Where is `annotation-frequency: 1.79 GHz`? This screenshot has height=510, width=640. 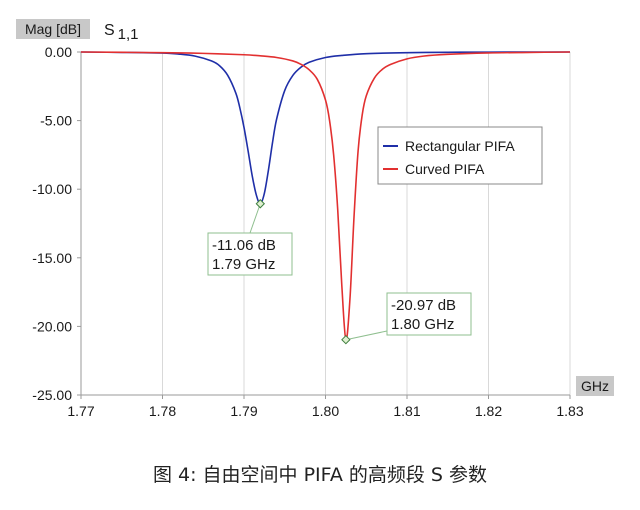 annotation-frequency: 1.79 GHz is located at coordinates (243, 264).